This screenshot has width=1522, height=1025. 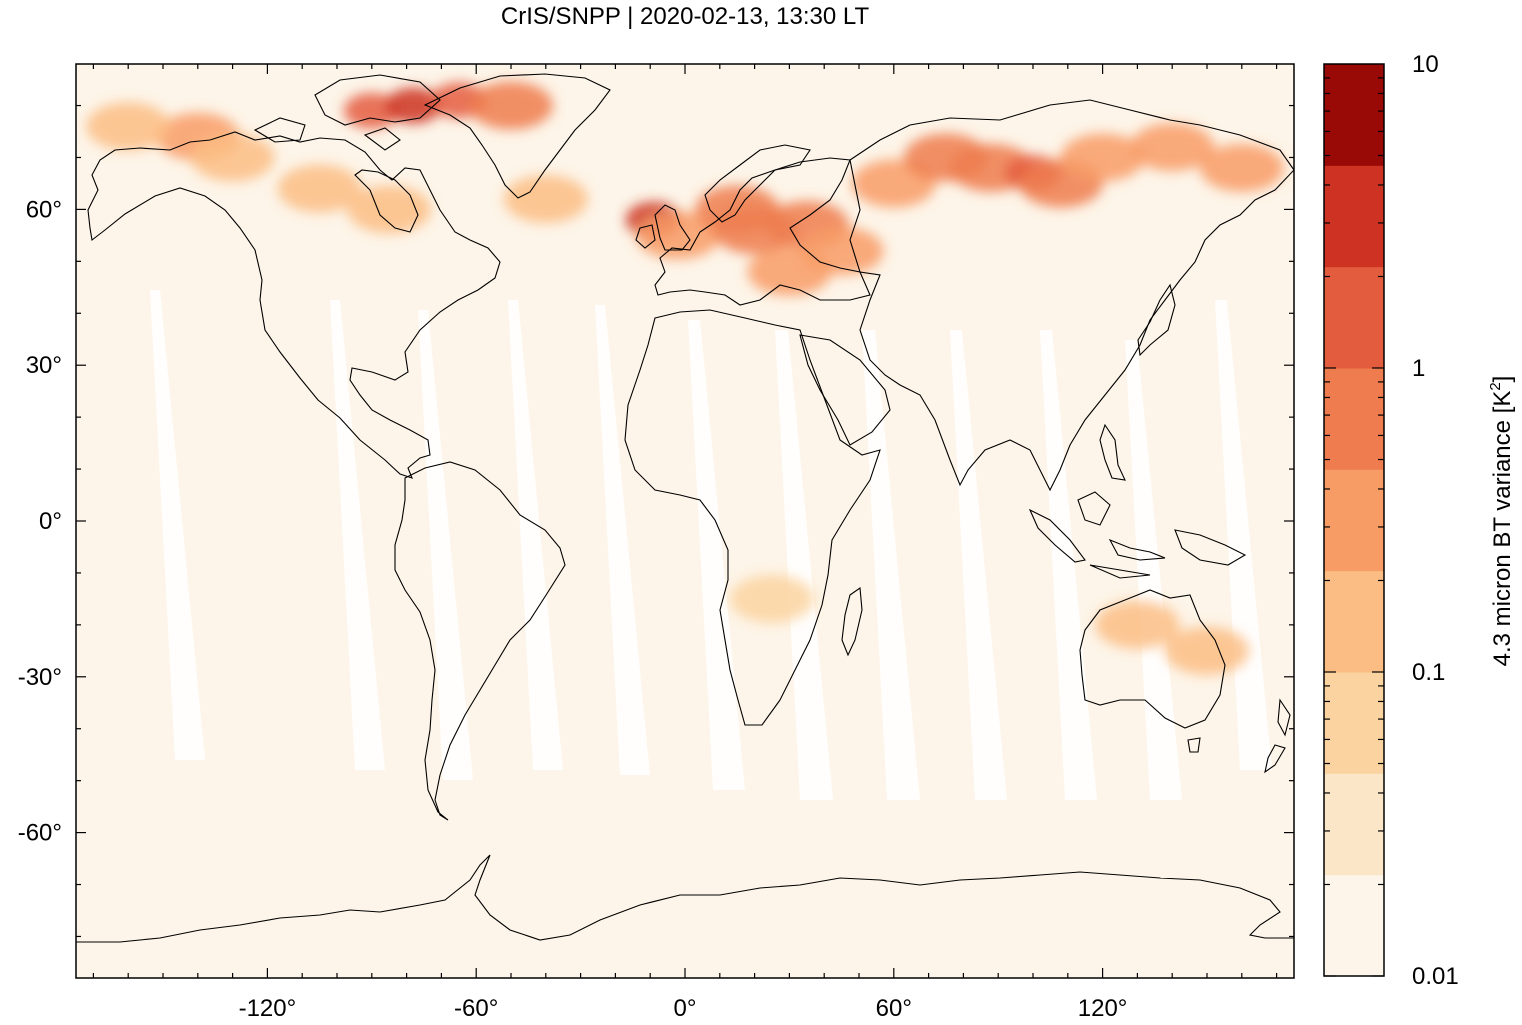 I want to click on colorbar-title: 4.3 micron BT variance [K2], so click(x=1501, y=521).